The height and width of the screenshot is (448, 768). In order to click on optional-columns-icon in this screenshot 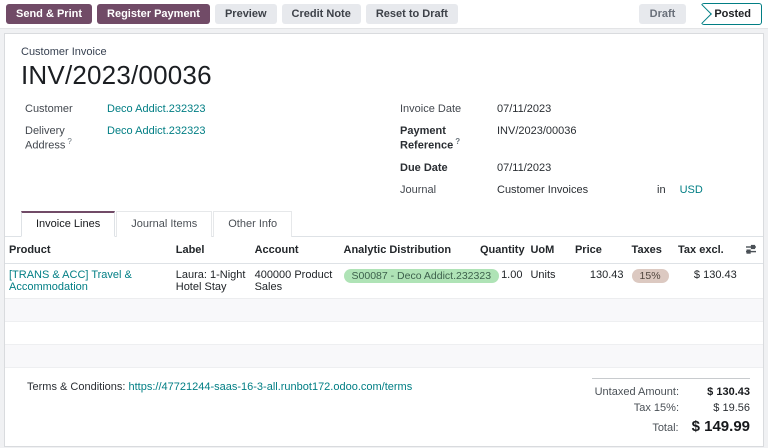, I will do `click(751, 250)`.